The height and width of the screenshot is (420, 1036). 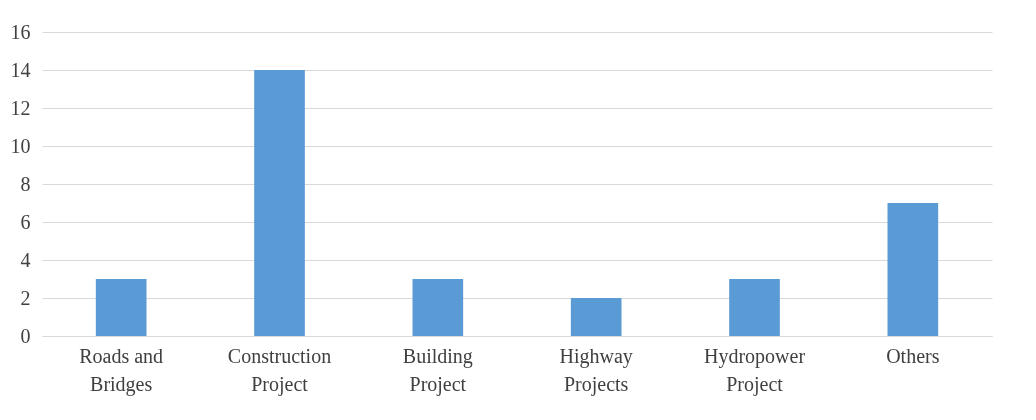 What do you see at coordinates (25, 183) in the screenshot?
I see `y-tick-label: 8` at bounding box center [25, 183].